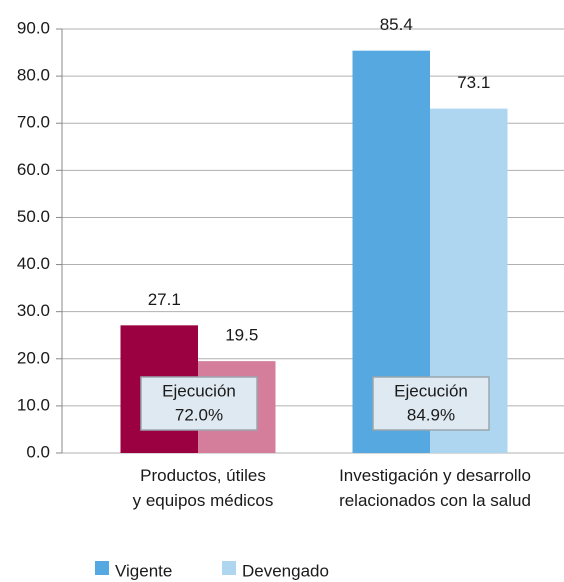 This screenshot has width=564, height=582. Describe the element at coordinates (33, 122) in the screenshot. I see `y-tick-label: 70.0` at that location.